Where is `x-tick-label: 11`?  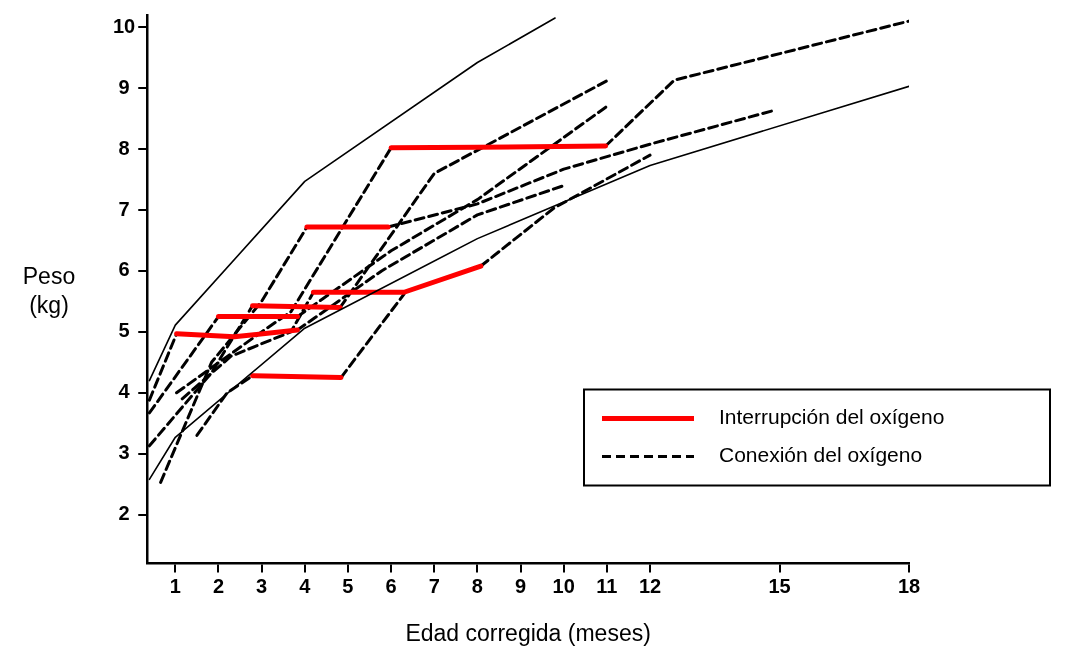
x-tick-label: 11 is located at coordinates (607, 585).